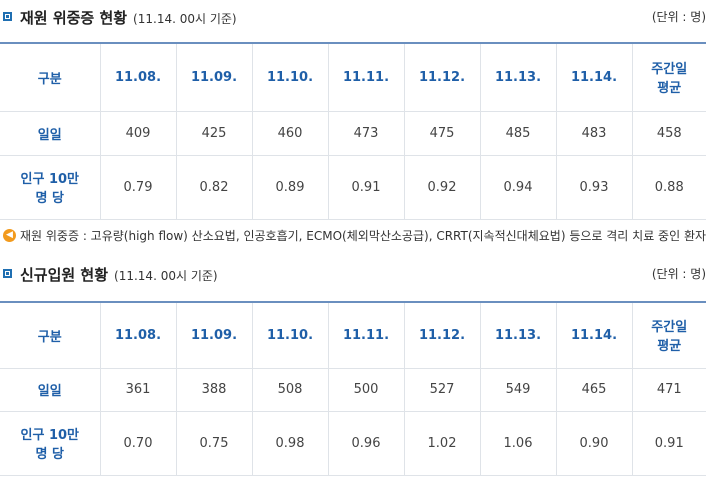 Image resolution: width=712 pixels, height=477 pixels. What do you see at coordinates (356, 19) in the screenshot?
I see `section-header-critical: 재원 위중증 현황 (11.14. 00시 기준) (단위 : 명)` at bounding box center [356, 19].